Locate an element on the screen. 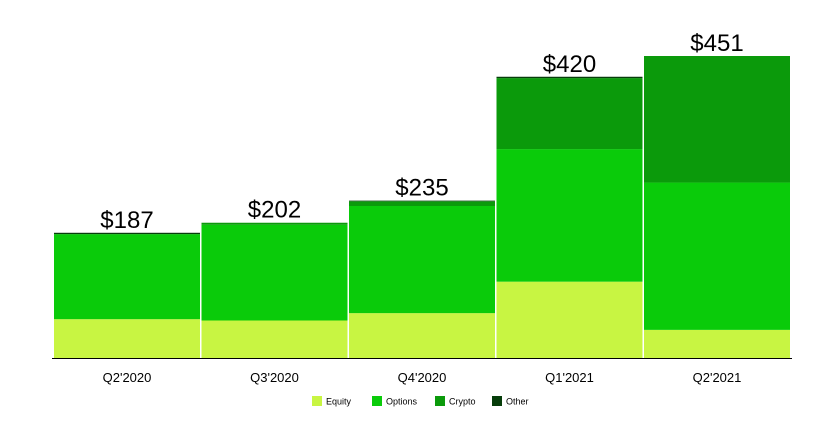 The height and width of the screenshot is (429, 827). total-label-4: $420 is located at coordinates (569, 64).